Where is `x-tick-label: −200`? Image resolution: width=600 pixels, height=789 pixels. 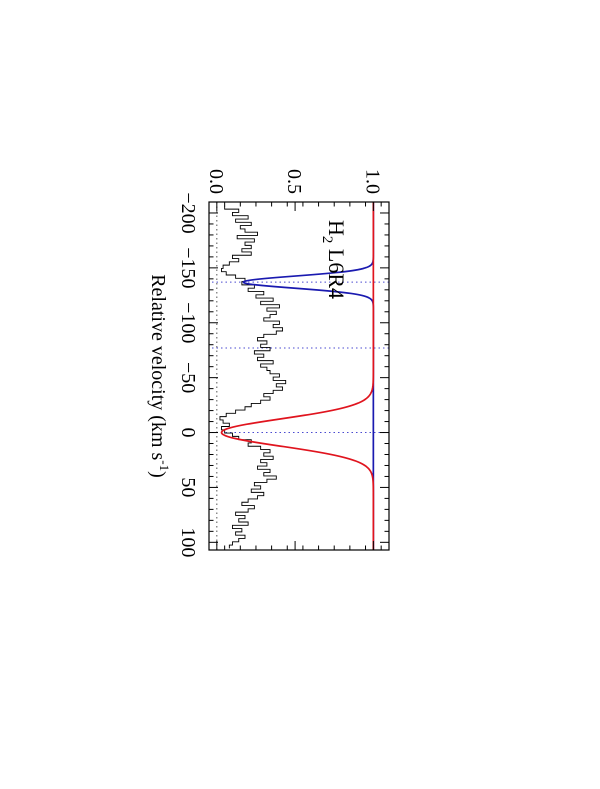 x-tick-label: −200 is located at coordinates (188, 212).